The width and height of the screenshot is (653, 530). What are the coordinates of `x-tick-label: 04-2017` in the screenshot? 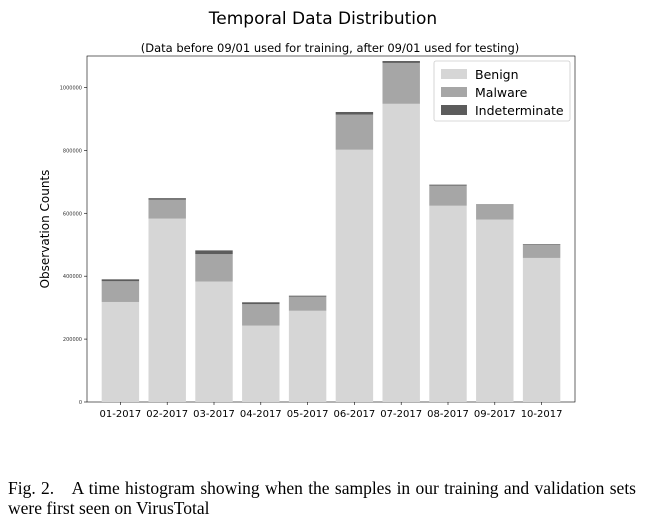 It's located at (261, 414).